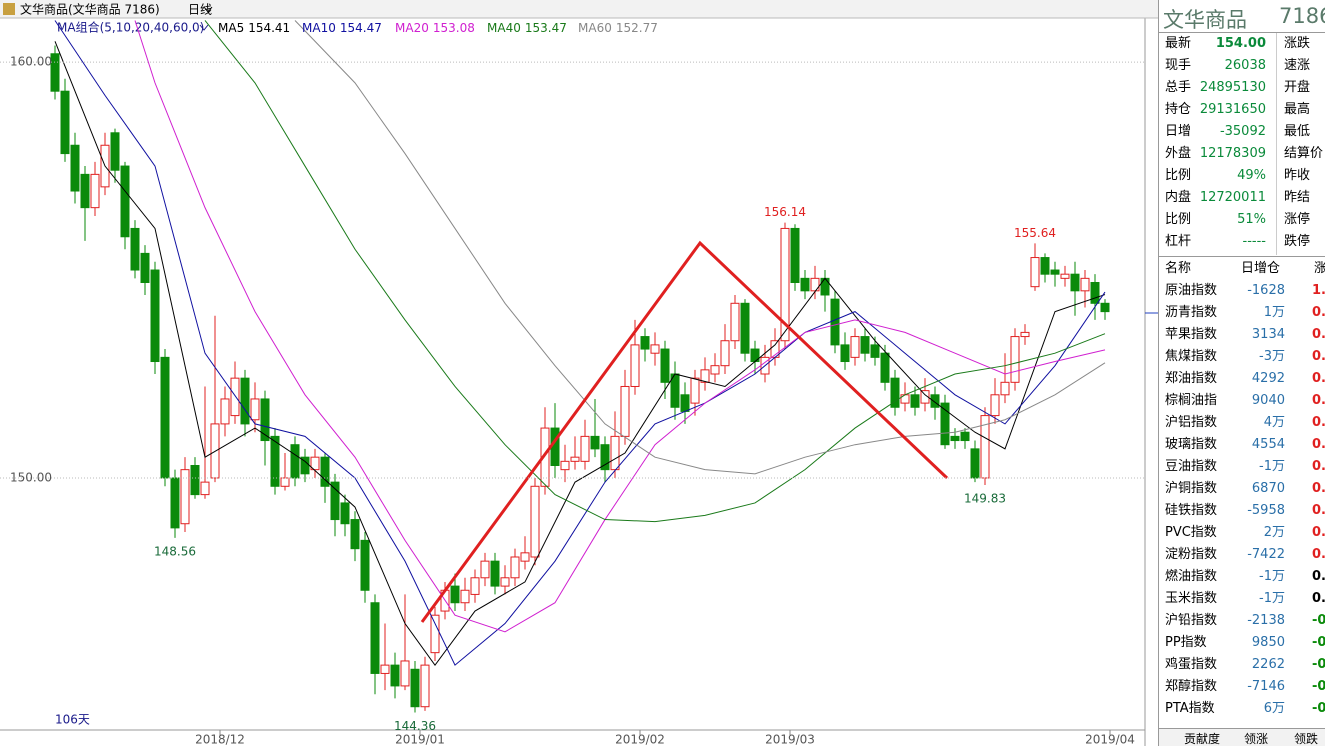 The height and width of the screenshot is (746, 1325). I want to click on item-value: 4292, so click(1268, 378).